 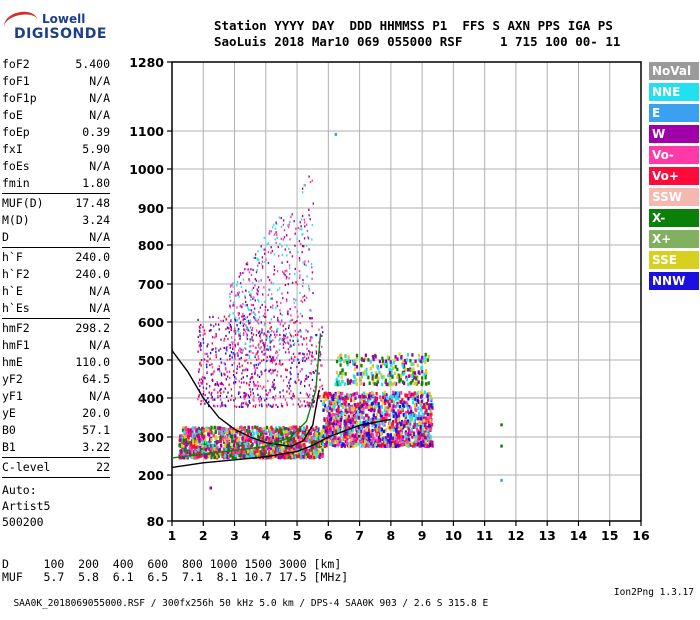 I want to click on x-tick-label: 3, so click(x=234, y=535).